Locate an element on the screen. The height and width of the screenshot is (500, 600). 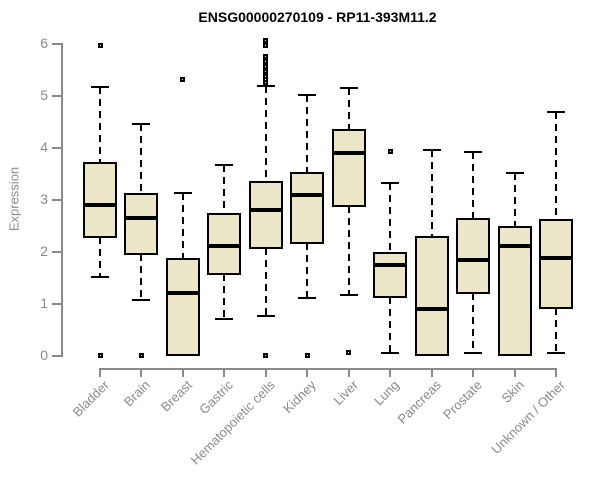
box-unknown-other is located at coordinates (556, 264).